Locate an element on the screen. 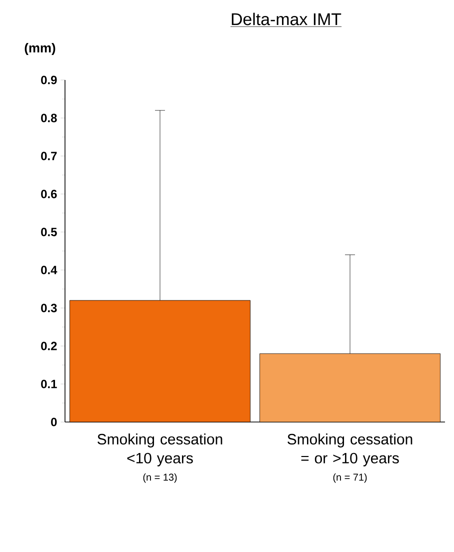 The height and width of the screenshot is (552, 454). x-tick-label: Smoking cessation = or >10 years is located at coordinates (350, 450).